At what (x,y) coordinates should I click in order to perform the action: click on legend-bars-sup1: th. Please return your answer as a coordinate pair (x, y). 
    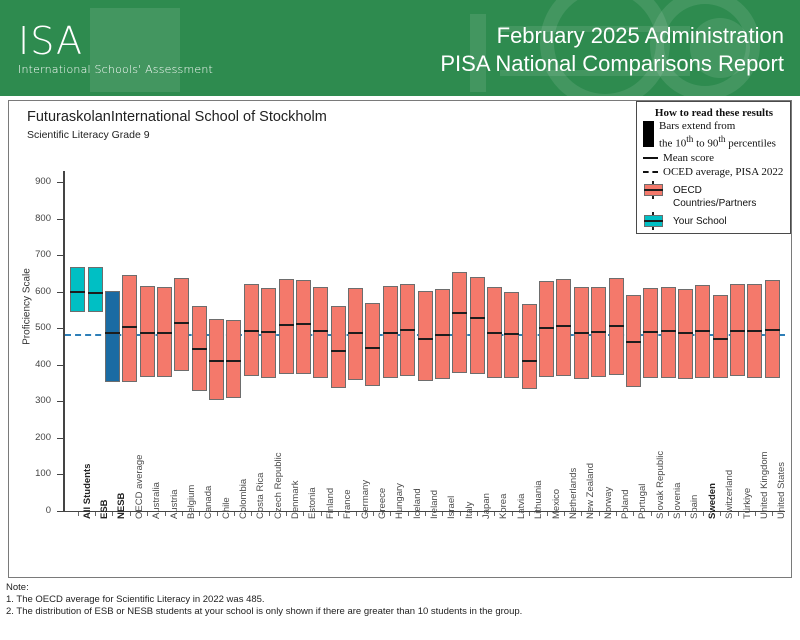
    Looking at the image, I should click on (690, 139).